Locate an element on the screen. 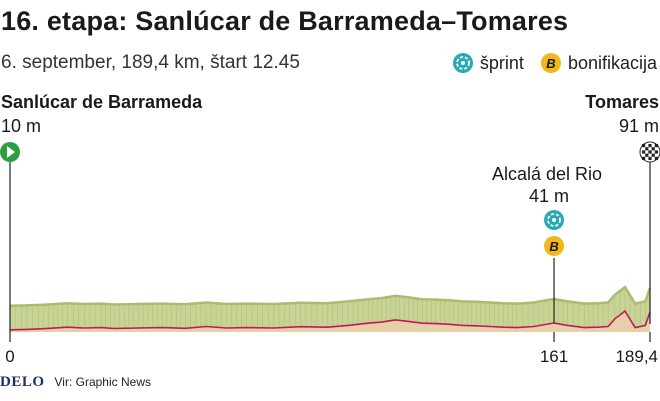 This screenshot has height=401, width=660. bonus-marker-letter: B is located at coordinates (553, 246).